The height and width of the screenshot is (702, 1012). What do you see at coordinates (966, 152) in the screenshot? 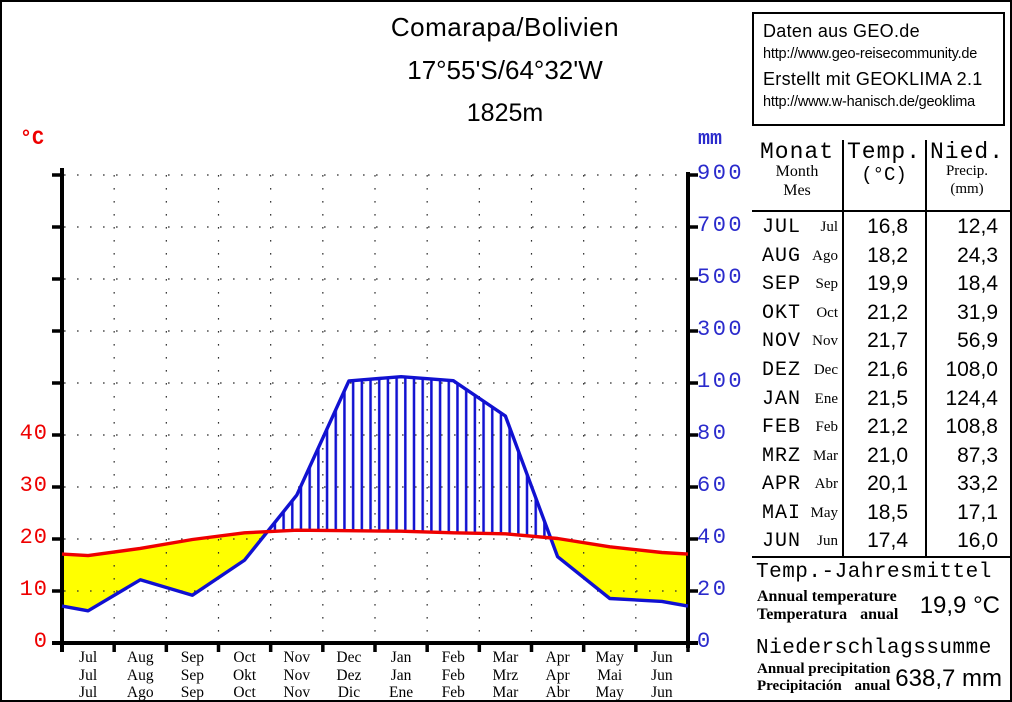
I see `table-header-nied: Nied.` at bounding box center [966, 152].